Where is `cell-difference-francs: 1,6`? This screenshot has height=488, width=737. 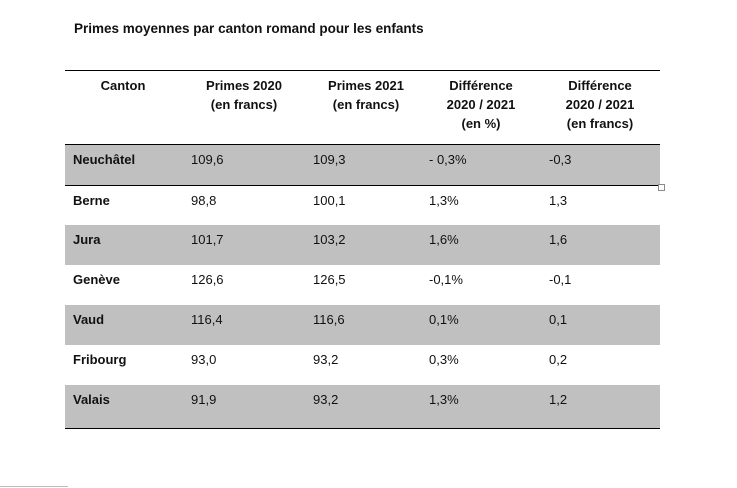
cell-difference-francs: 1,6 is located at coordinates (558, 239).